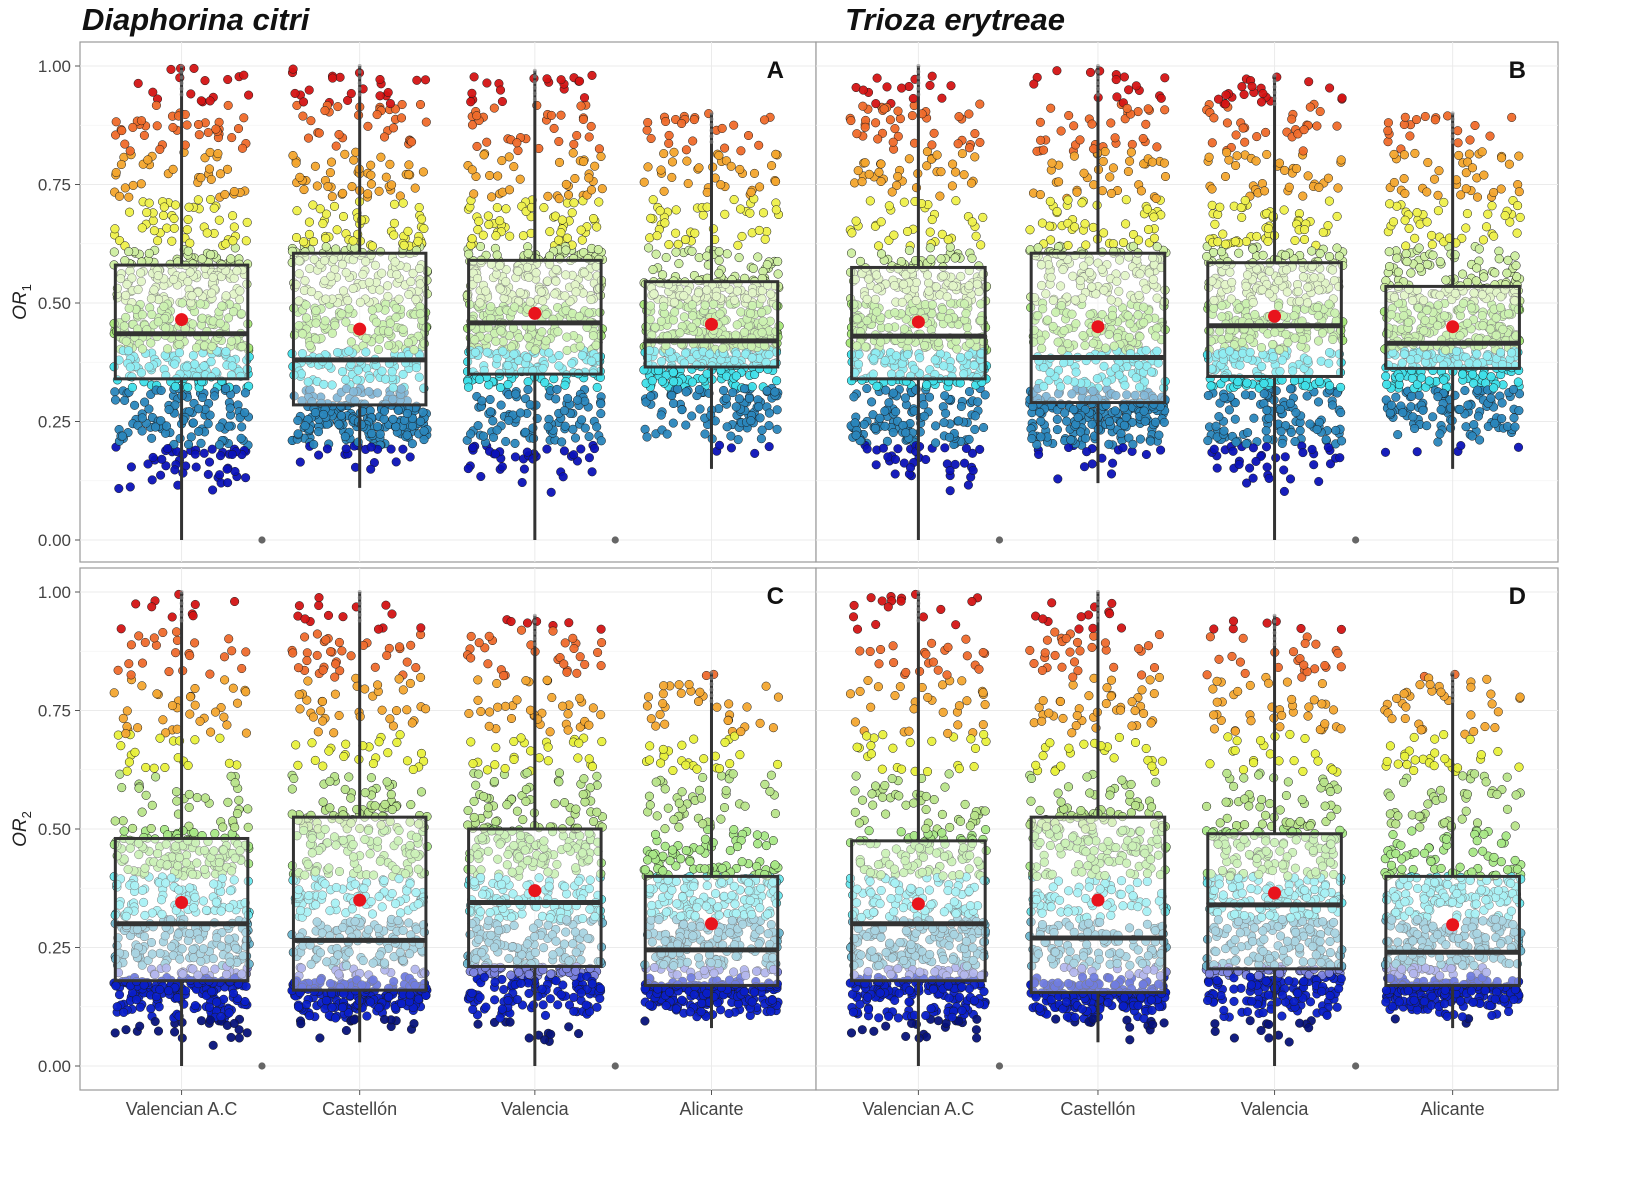  Describe the element at coordinates (615, 540) in the screenshot. I see `outlier-point` at that location.